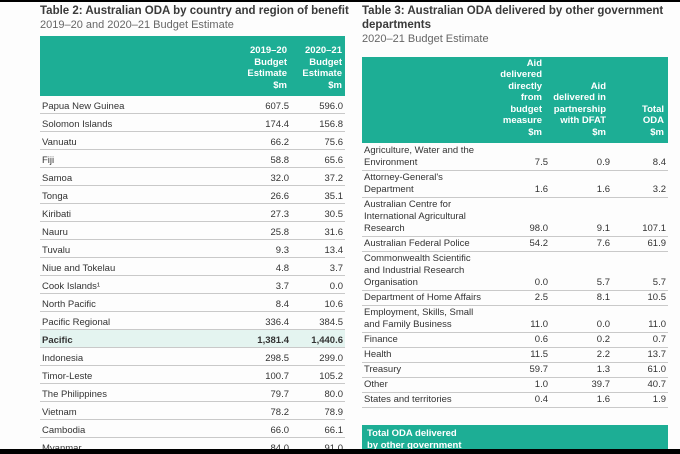  What do you see at coordinates (192, 176) in the screenshot?
I see `table-row: Samoa 32.0 37.2` at bounding box center [192, 176].